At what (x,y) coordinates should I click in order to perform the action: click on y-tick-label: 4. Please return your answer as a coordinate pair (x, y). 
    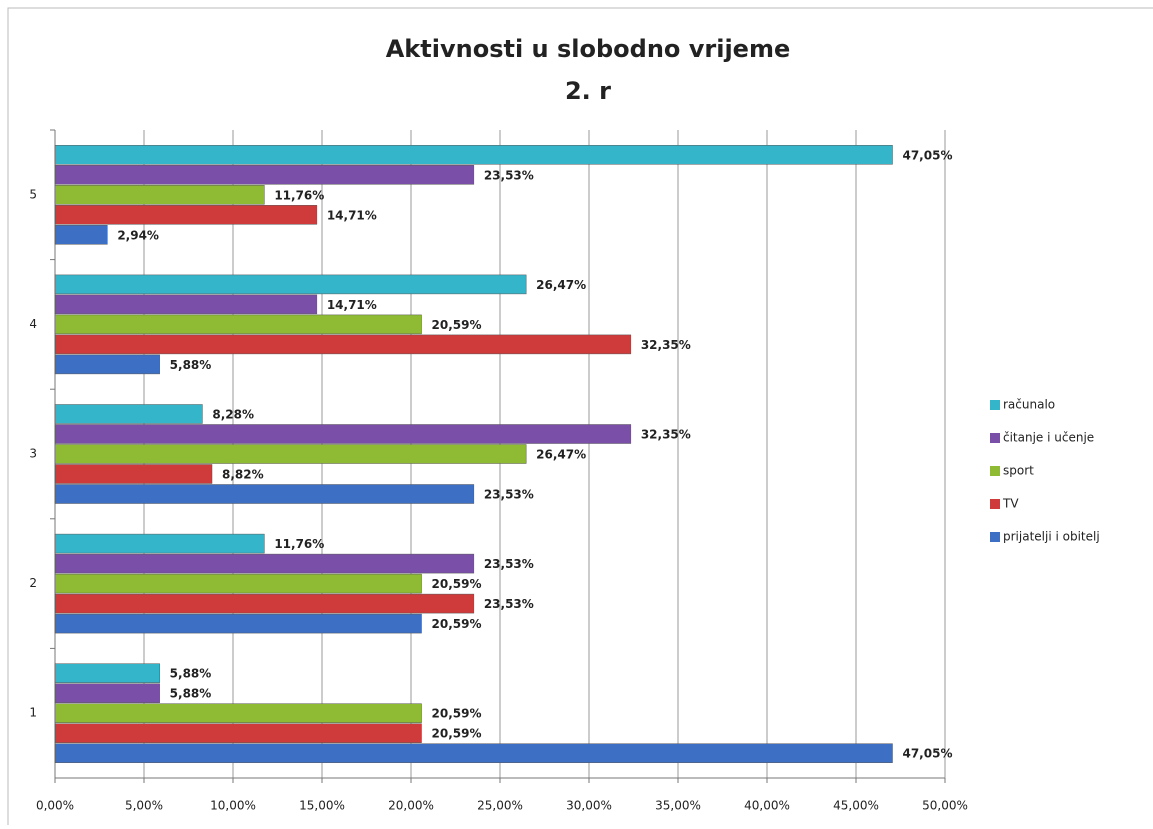
    Looking at the image, I should click on (33, 324).